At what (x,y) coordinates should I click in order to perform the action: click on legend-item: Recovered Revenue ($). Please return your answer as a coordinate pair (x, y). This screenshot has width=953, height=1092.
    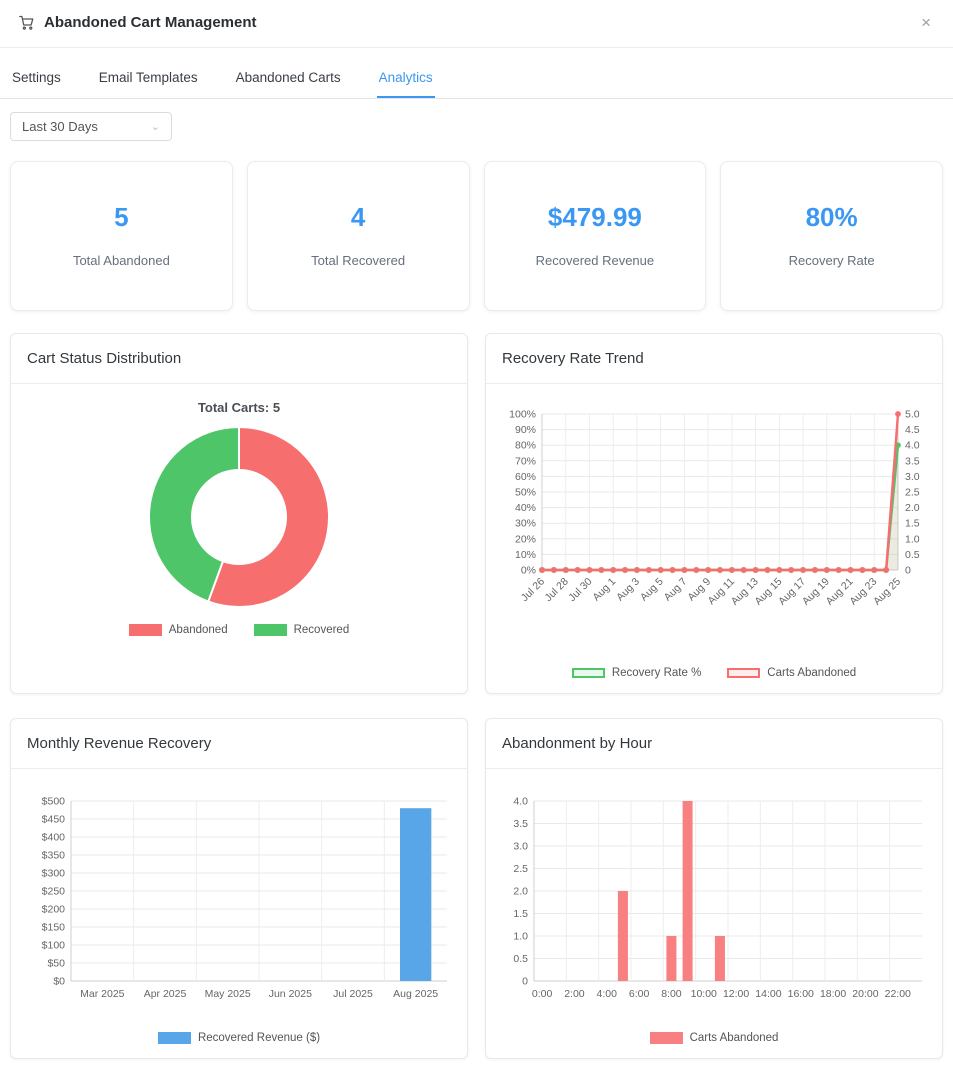
    Looking at the image, I should click on (239, 1038).